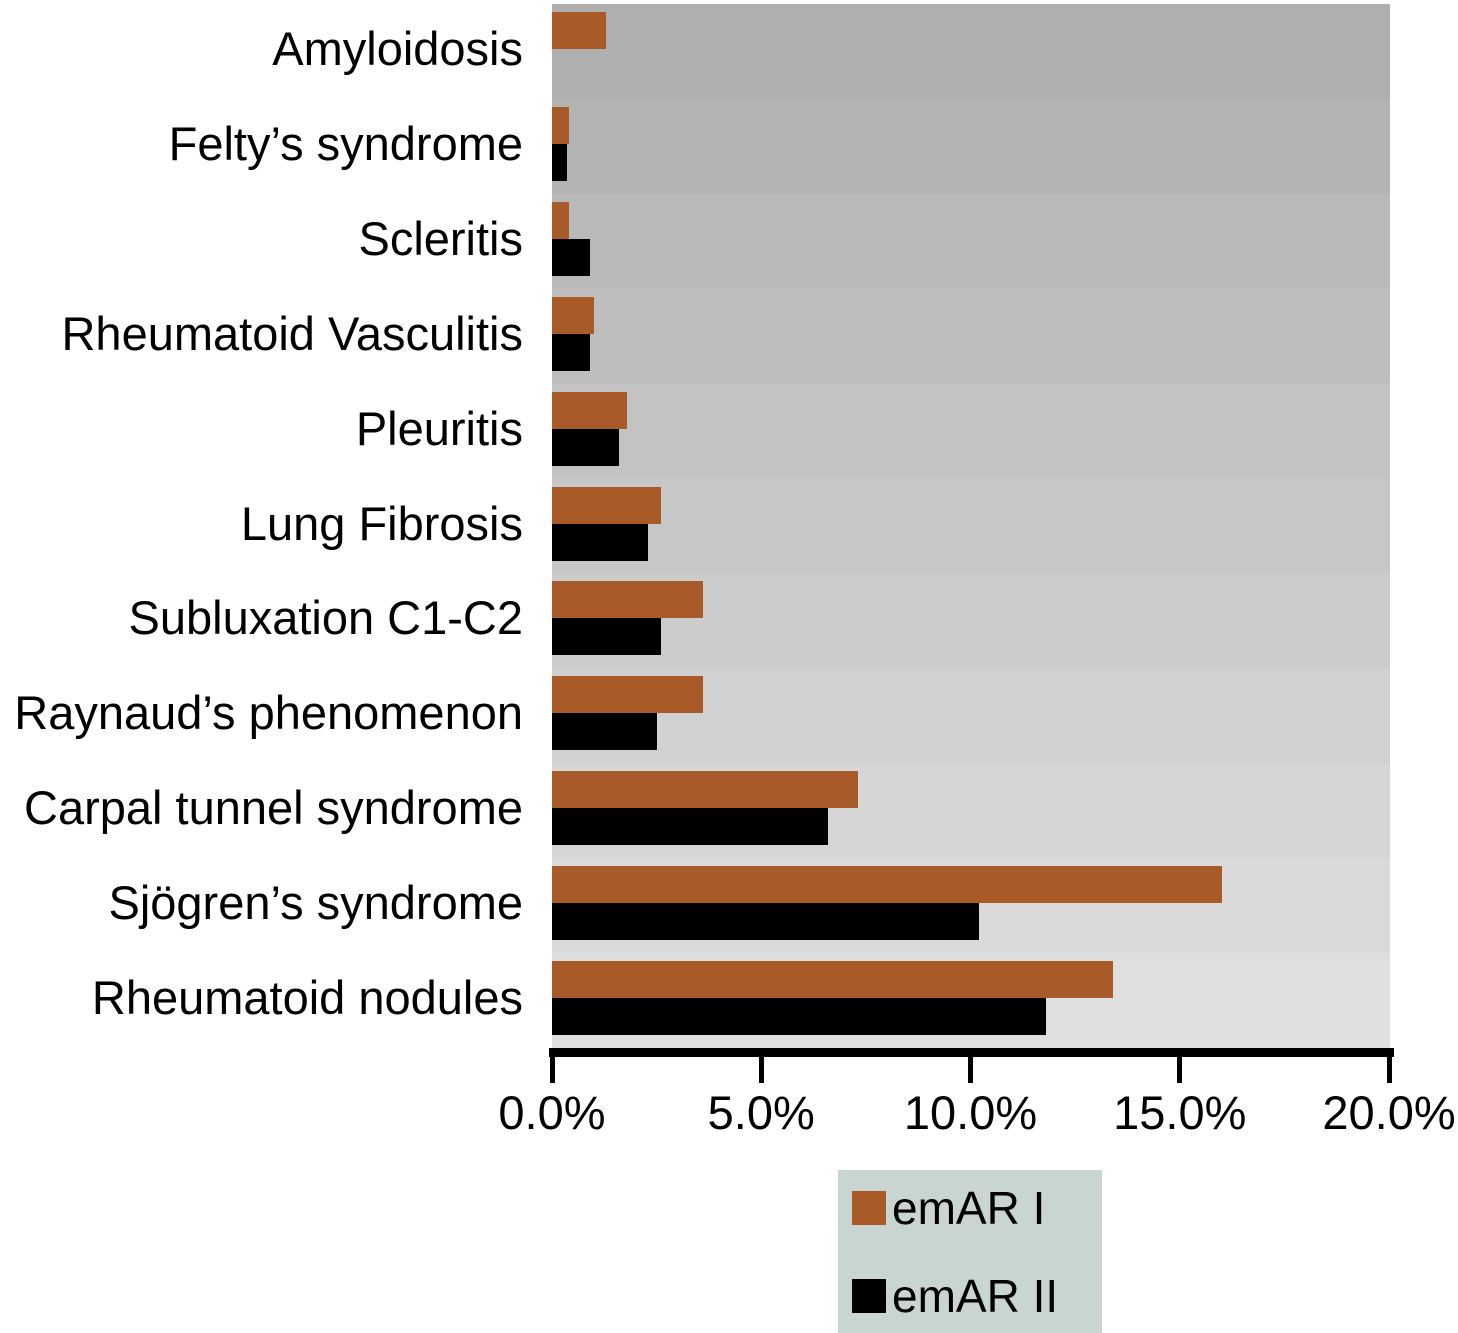 This screenshot has height=1333, width=1458. Describe the element at coordinates (869, 1207) in the screenshot. I see `legend-swatch-emar1` at that location.